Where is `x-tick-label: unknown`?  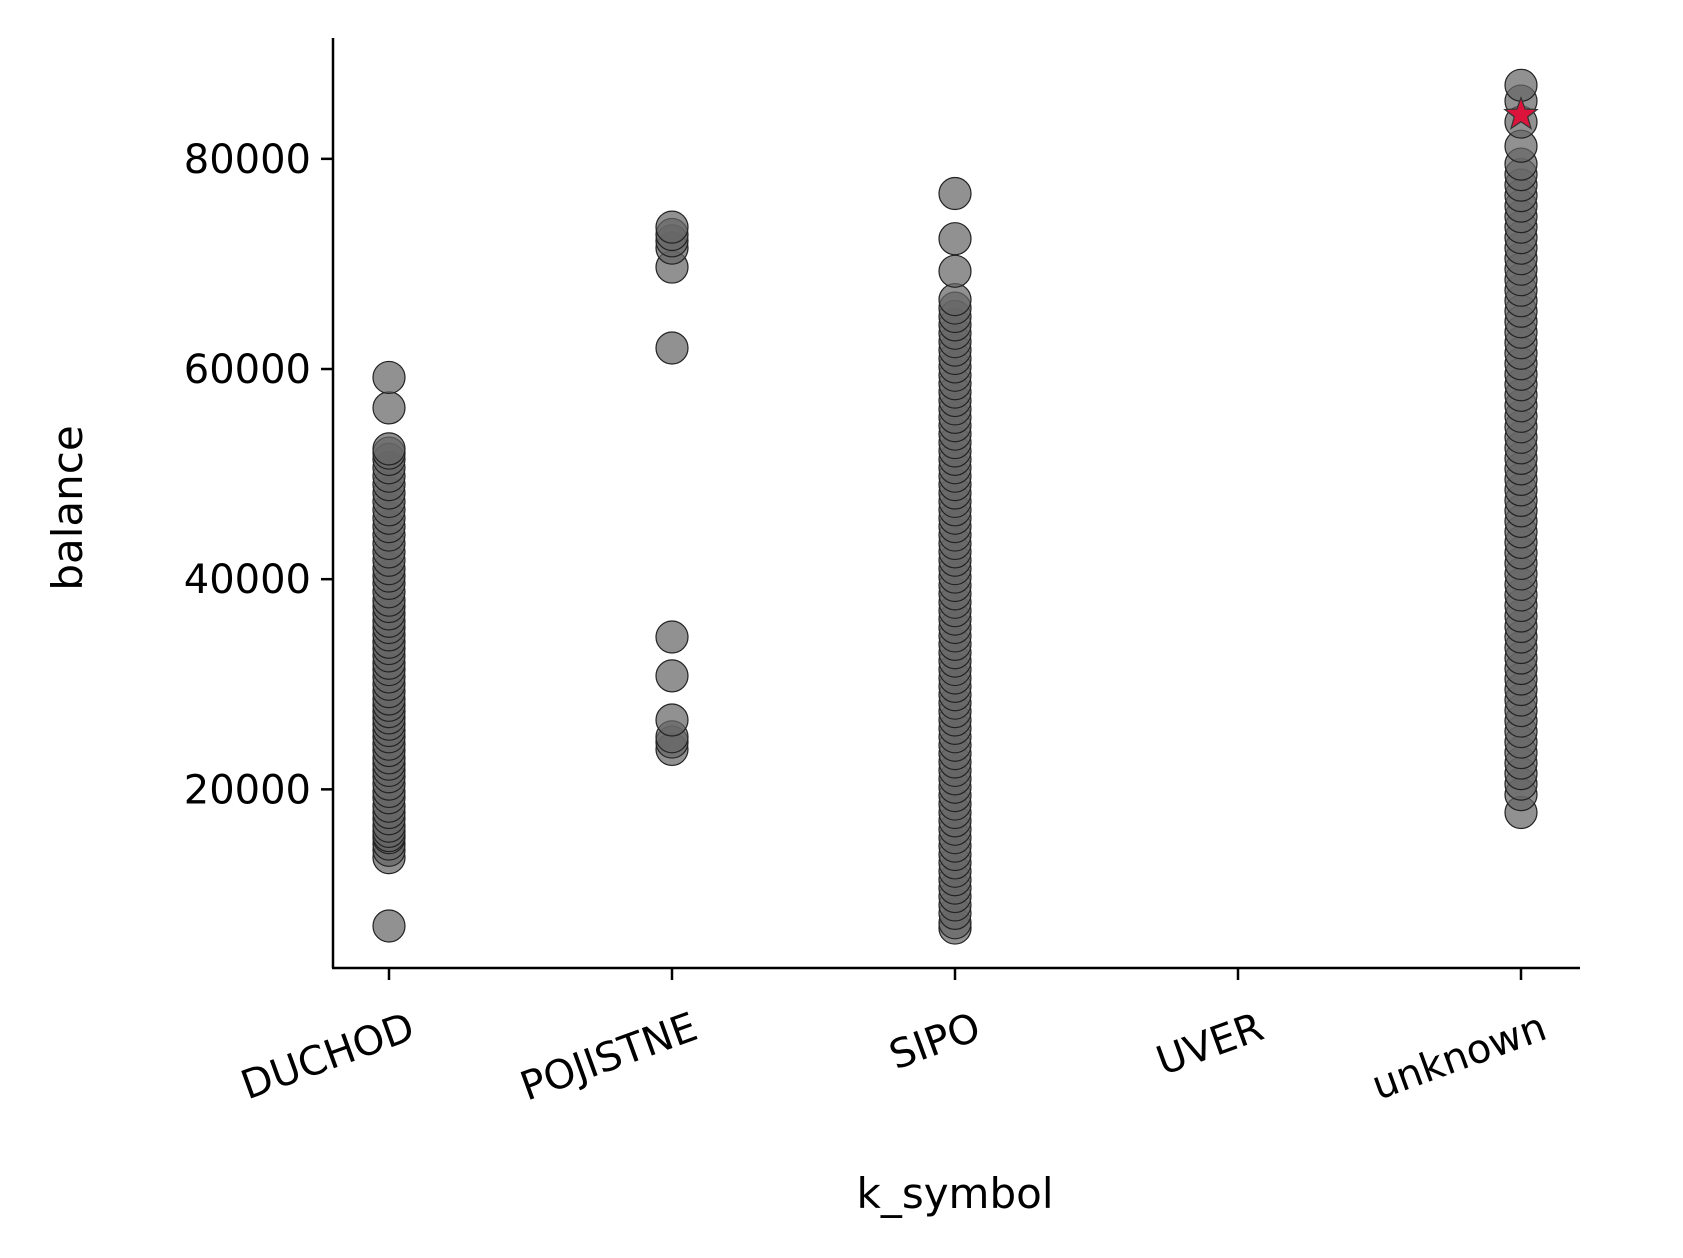
x-tick-label: unknown is located at coordinates (1459, 1056).